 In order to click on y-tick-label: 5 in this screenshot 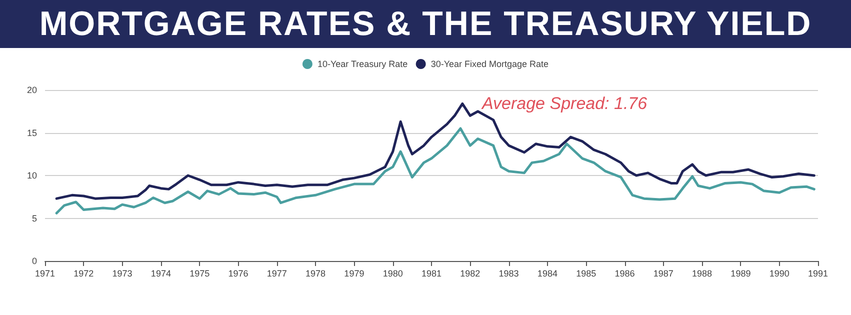, I will do `click(34, 218)`.